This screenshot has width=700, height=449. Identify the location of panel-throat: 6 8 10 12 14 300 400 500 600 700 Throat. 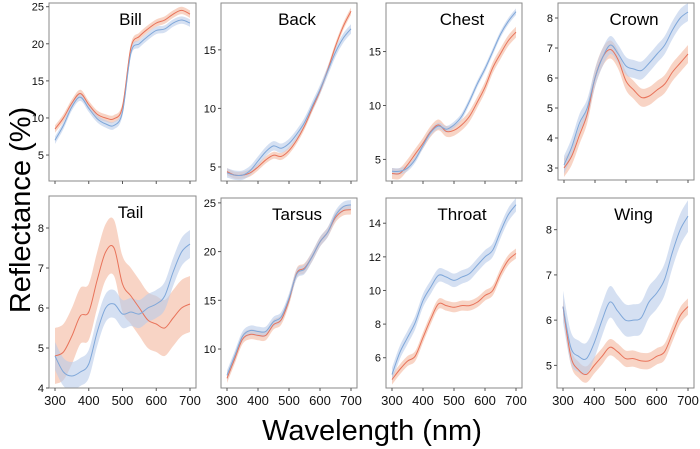
(448, 302).